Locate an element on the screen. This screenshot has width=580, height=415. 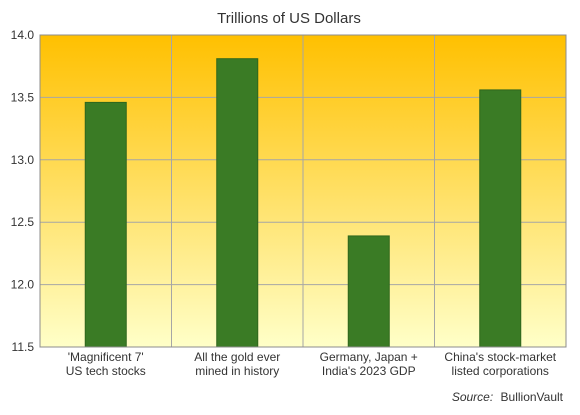
x-tick-label-line: 'Magnificent 7' is located at coordinates (106, 357).